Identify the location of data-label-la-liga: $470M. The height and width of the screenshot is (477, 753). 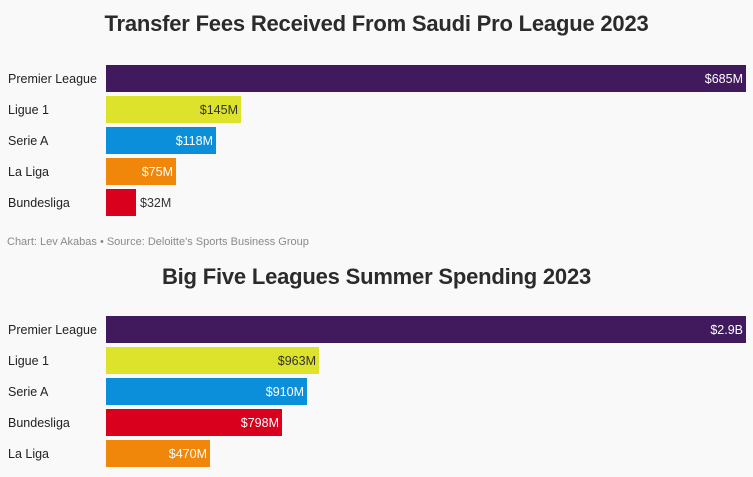
(187, 454).